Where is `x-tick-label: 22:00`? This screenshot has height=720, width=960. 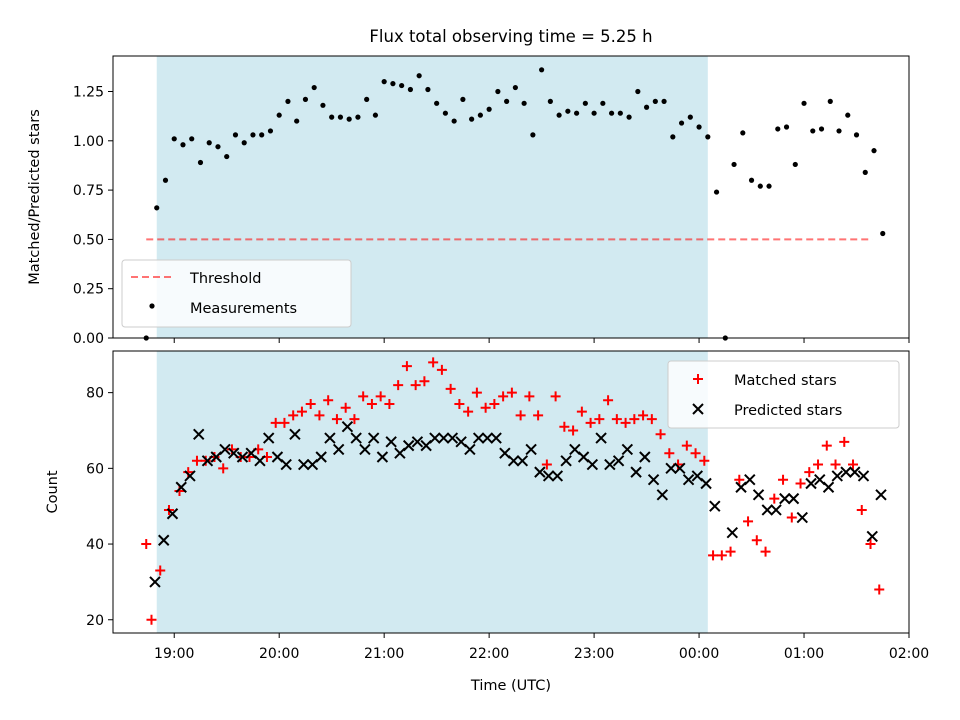
x-tick-label: 22:00 is located at coordinates (489, 654).